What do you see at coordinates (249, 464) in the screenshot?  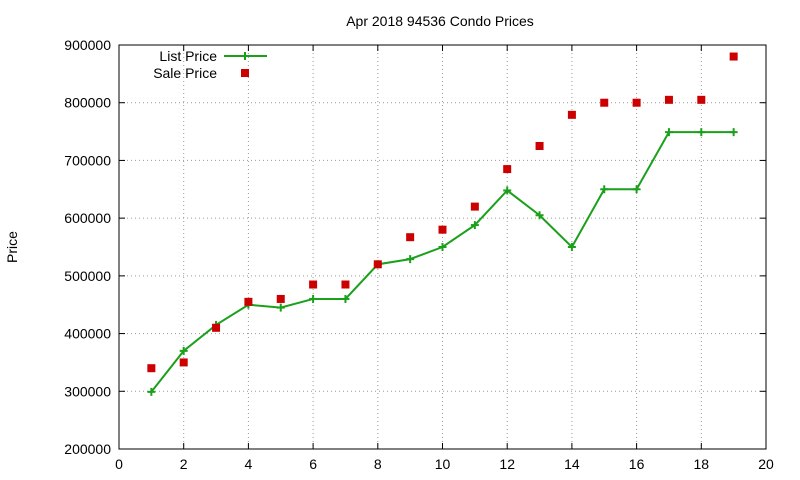 I see `x-tick-label: 4` at bounding box center [249, 464].